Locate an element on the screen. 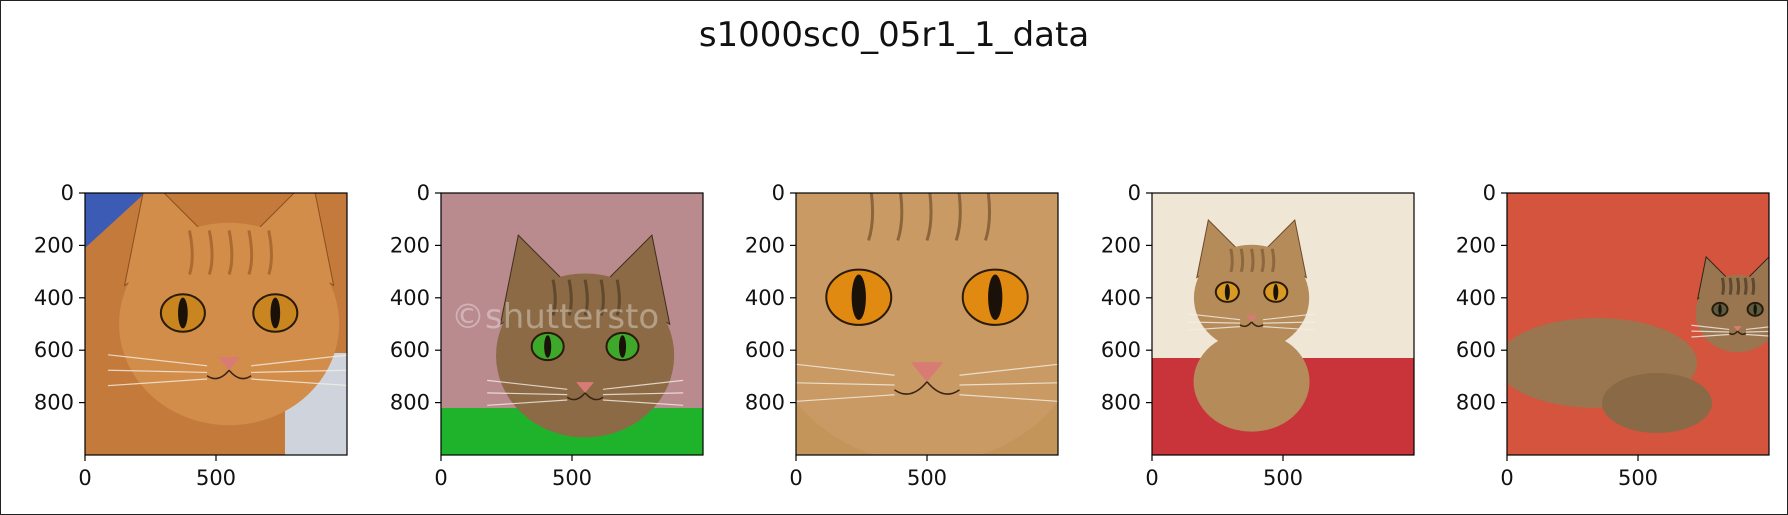 The height and width of the screenshot is (515, 1788). subplot-5: 0 200 400 600 800 0 500 is located at coordinates (1613, 335).